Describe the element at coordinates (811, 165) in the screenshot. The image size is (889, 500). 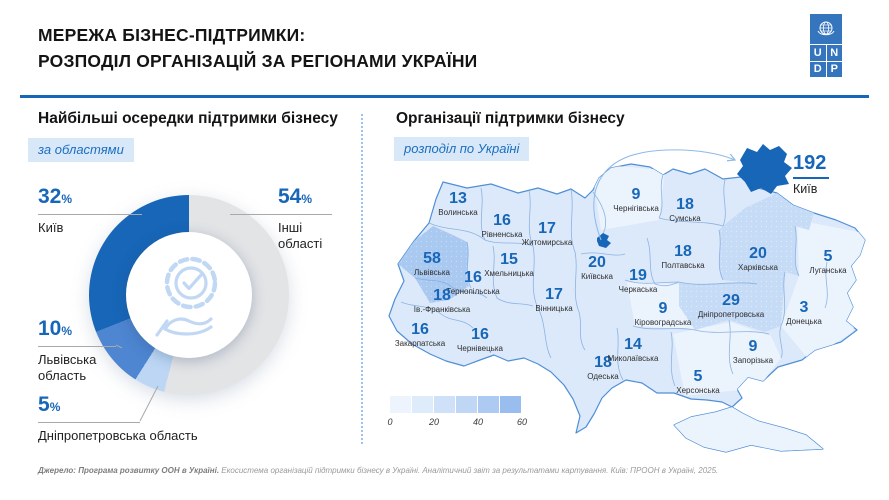
I see `kyiv-callout-value: 192` at that location.